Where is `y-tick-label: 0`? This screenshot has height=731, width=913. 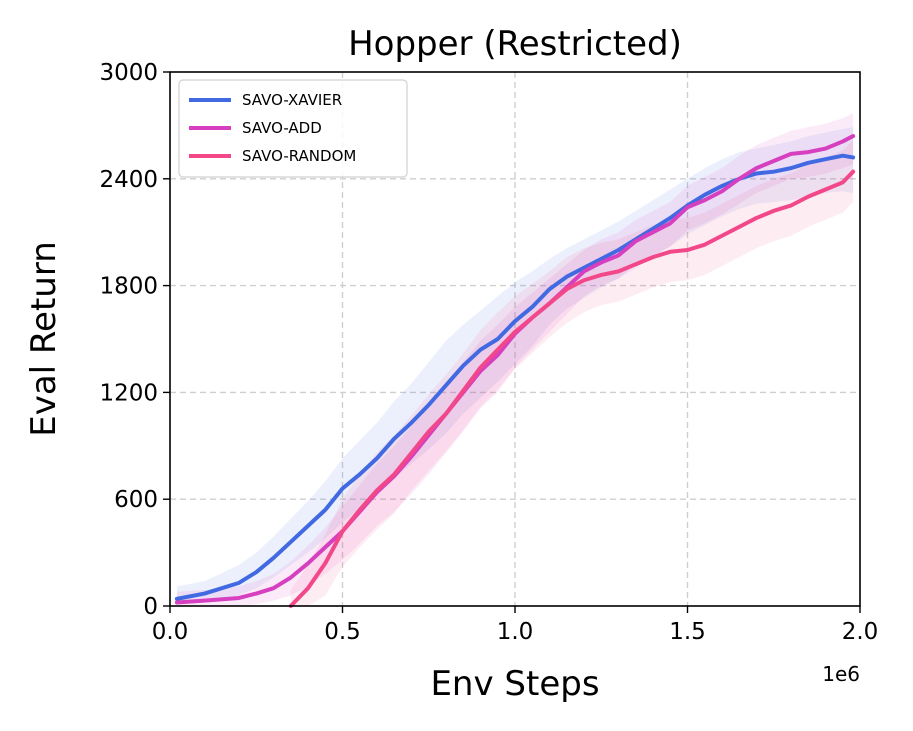 y-tick-label: 0 is located at coordinates (150, 607).